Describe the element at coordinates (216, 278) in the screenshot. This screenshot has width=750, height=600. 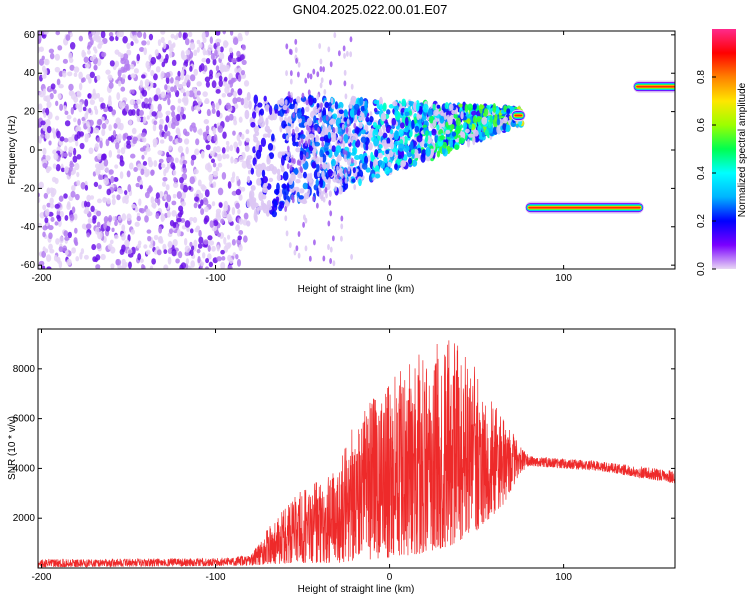
I see `x-tick-label: -100` at that location.